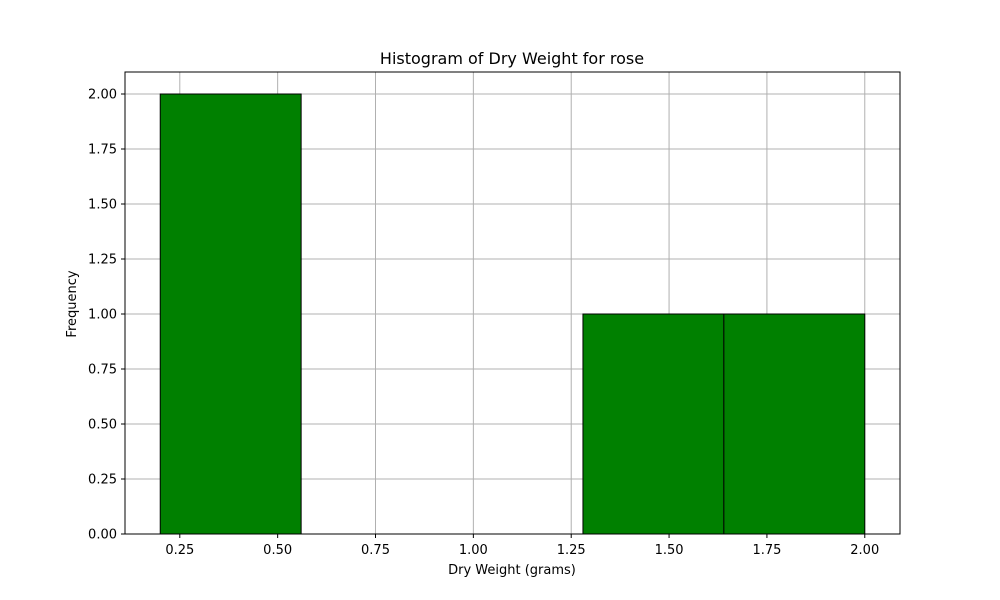 Image resolution: width=1000 pixels, height=600 pixels. I want to click on x-tick-label: 0.75, so click(375, 550).